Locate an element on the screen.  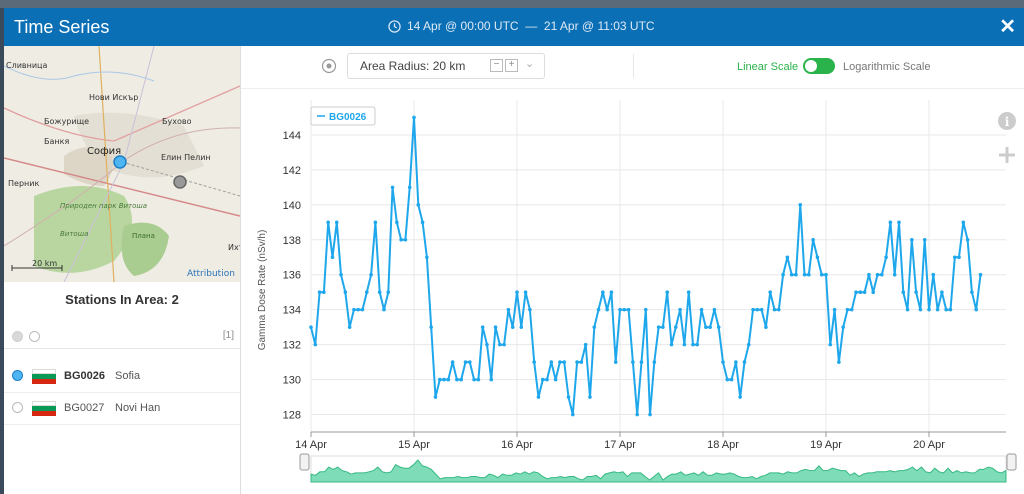
plus-icon: + is located at coordinates (511, 65).